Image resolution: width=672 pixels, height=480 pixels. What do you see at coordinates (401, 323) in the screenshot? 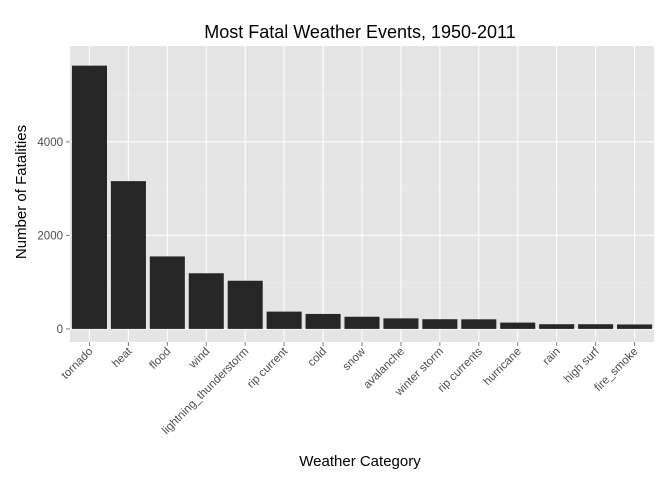
I see `bar-avalanche` at bounding box center [401, 323].